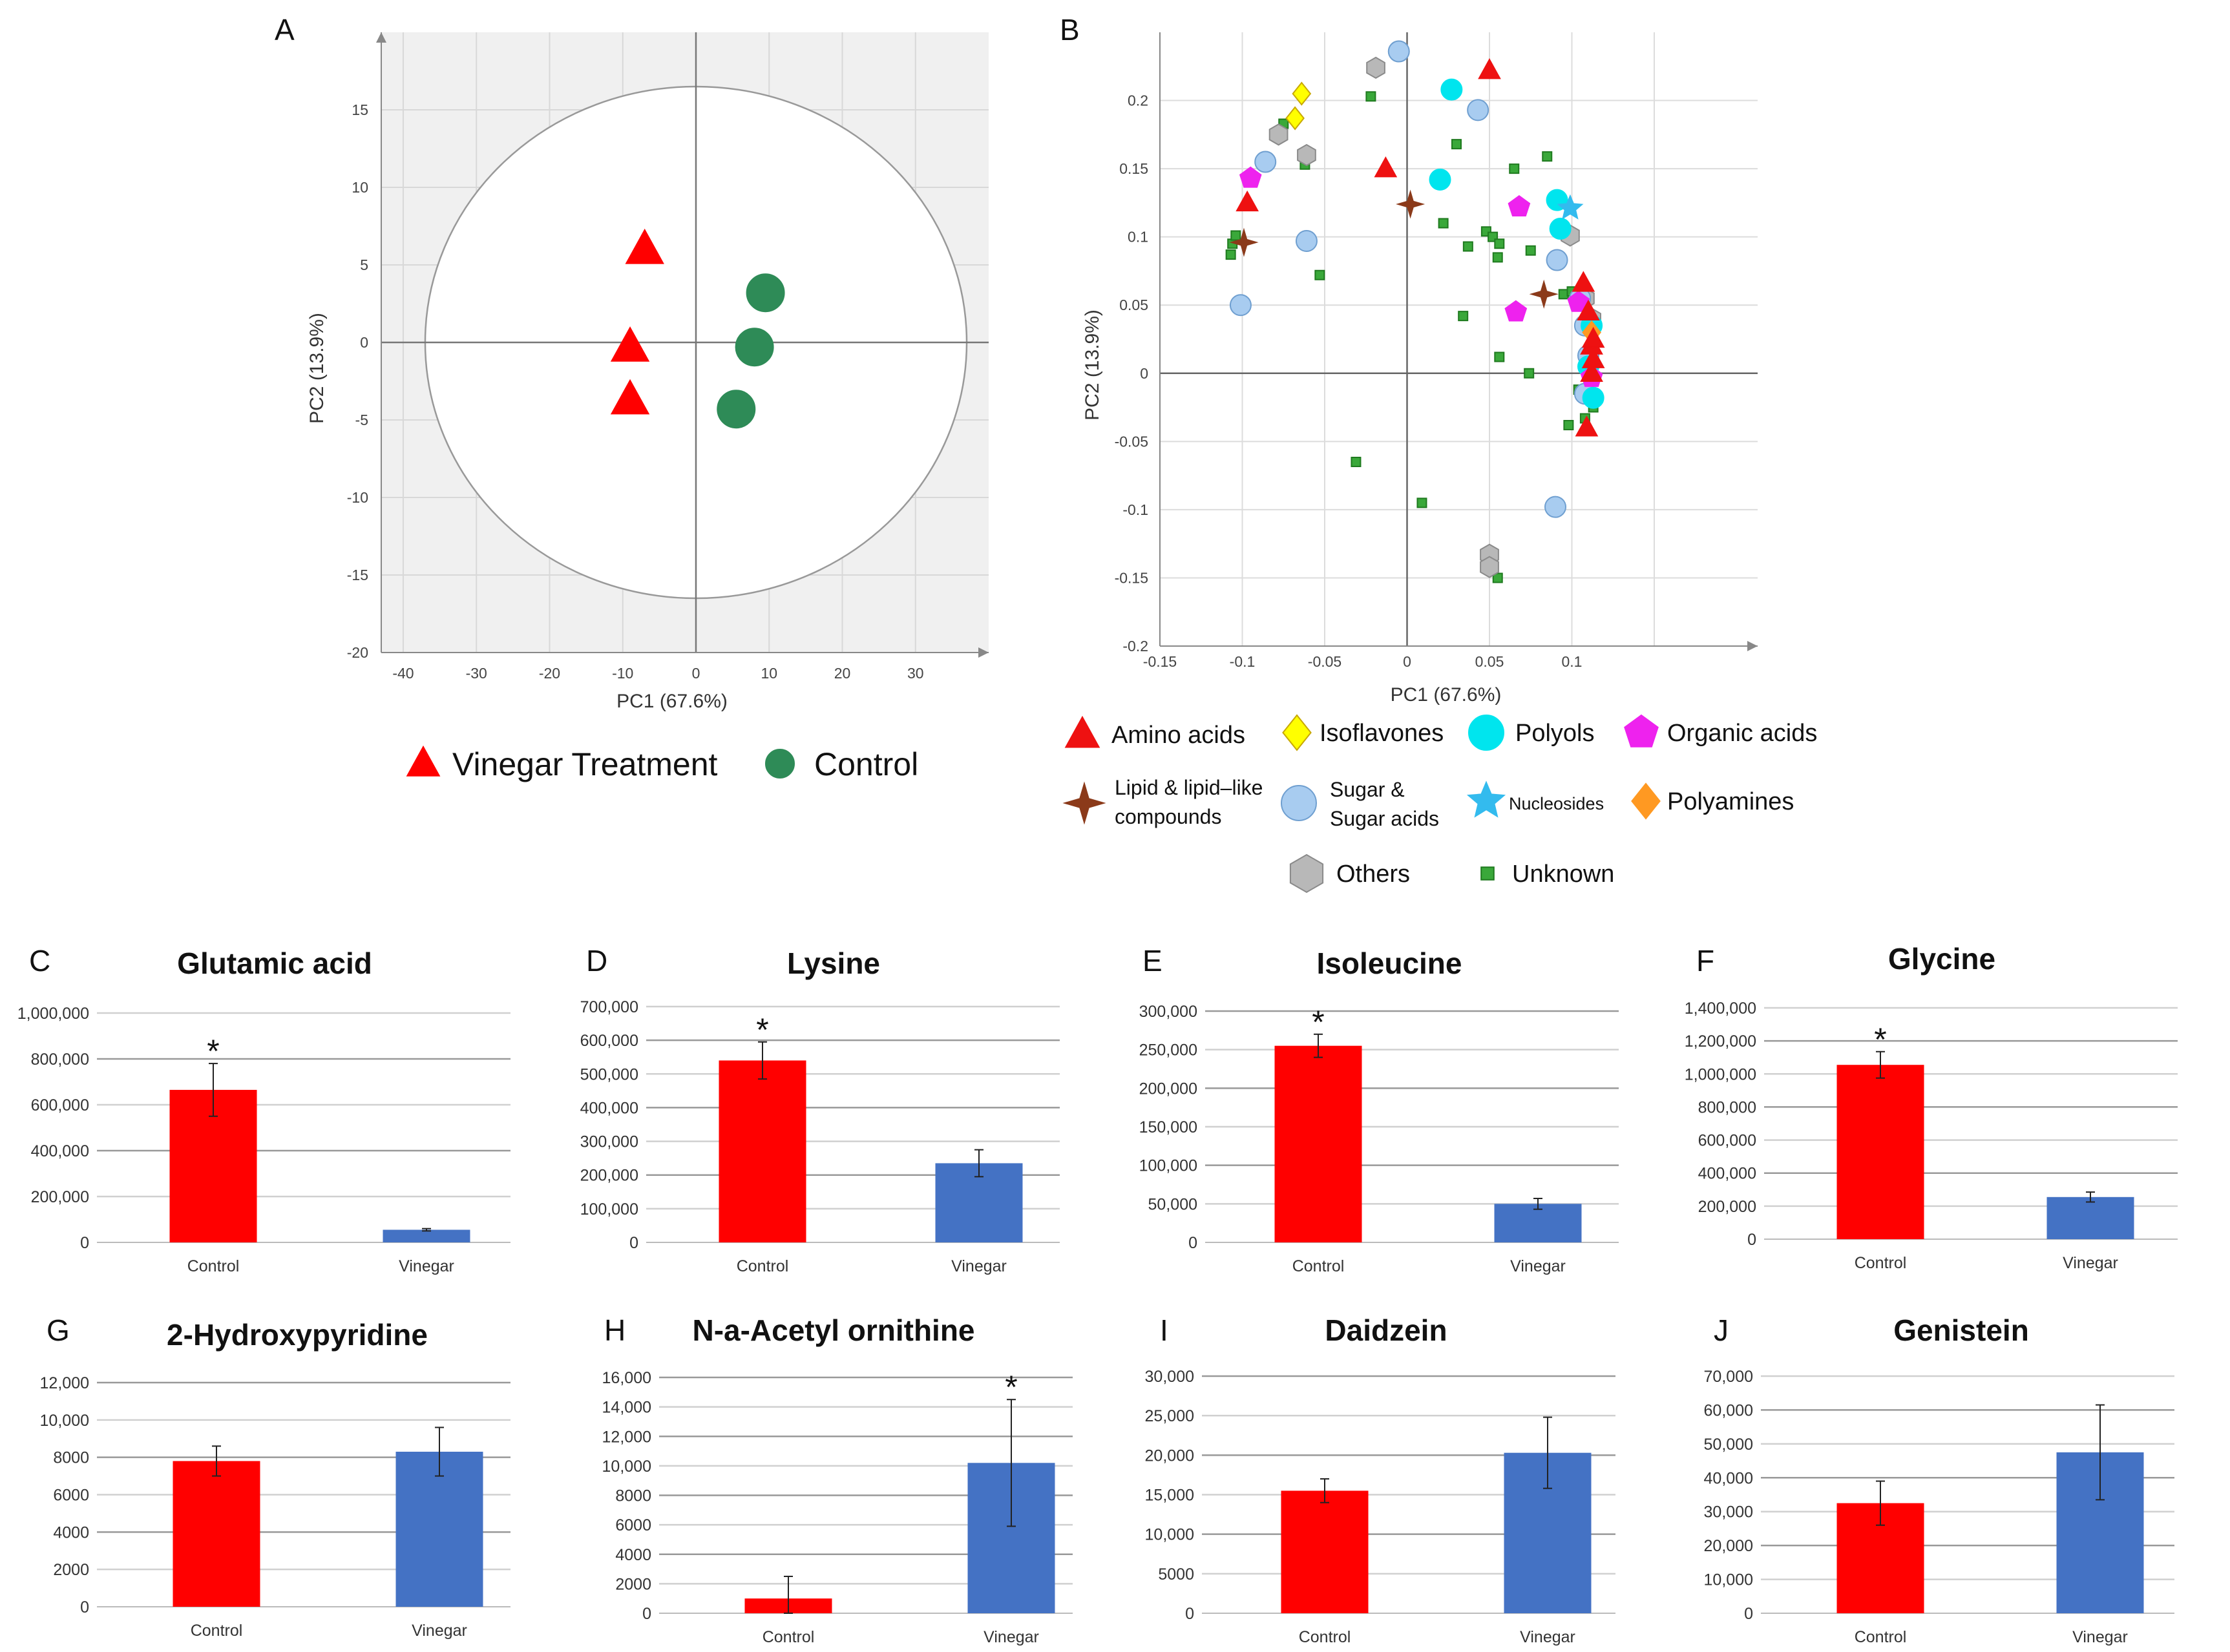  Describe the element at coordinates (1555, 733) in the screenshot. I see `legend-label-polyols: Polyols` at that location.